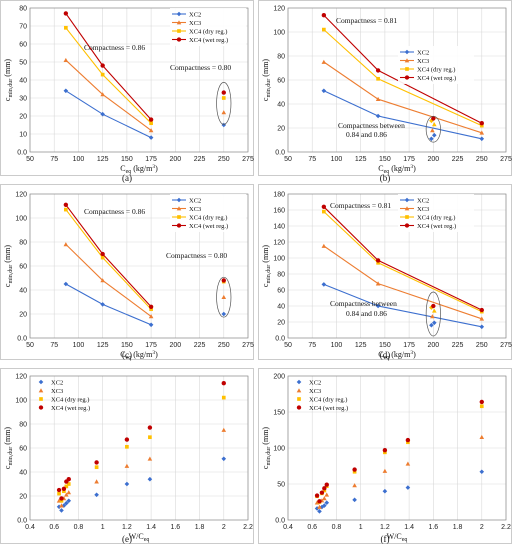 This screenshot has height=550, width=512. What do you see at coordinates (366, 20) in the screenshot?
I see `annotation-text: Compactness = 0.81` at bounding box center [366, 20].